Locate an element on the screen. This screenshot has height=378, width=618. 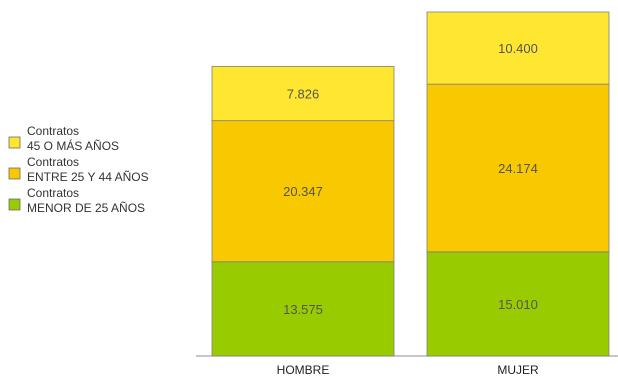
bar-segment-hombre-45-mas is located at coordinates (303, 93).